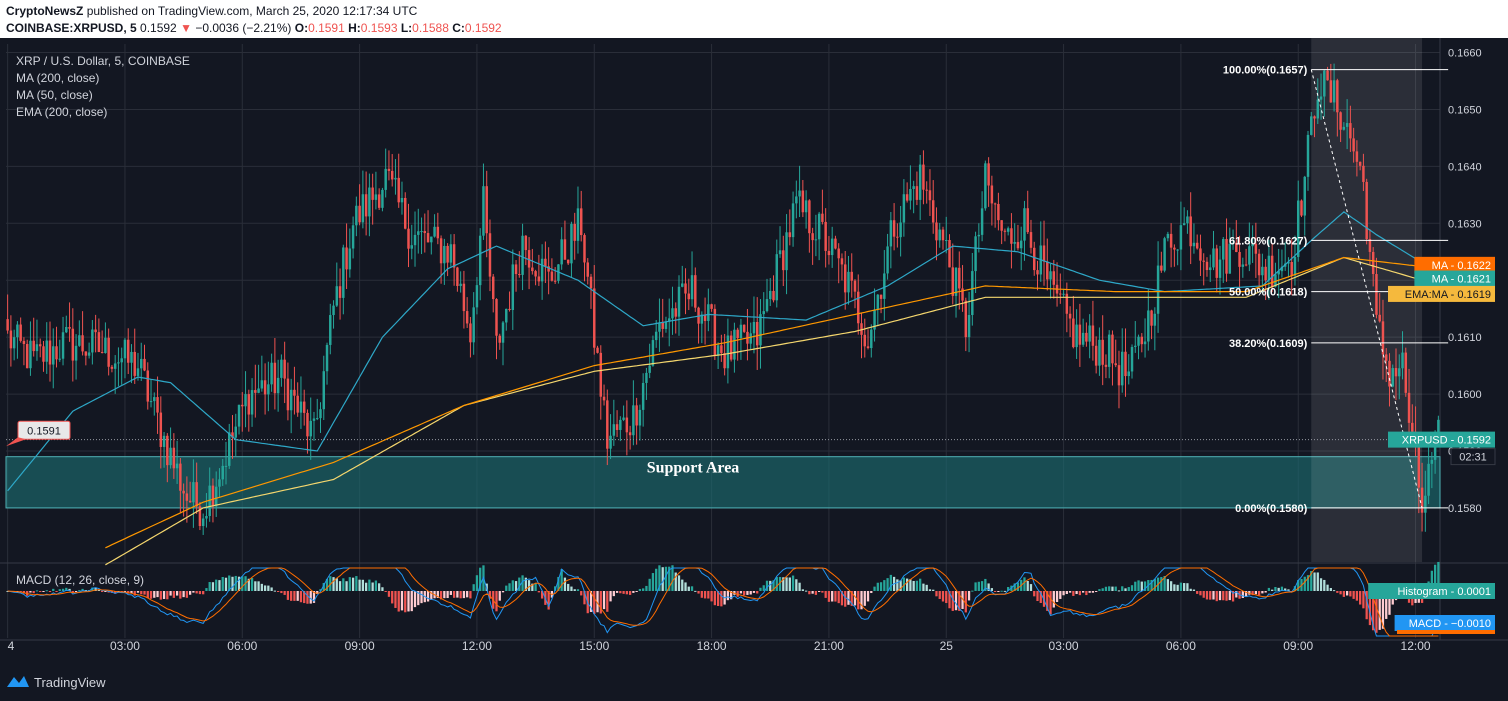 This screenshot has height=701, width=1508. I want to click on tradingview-logo-icon, so click(18, 681).